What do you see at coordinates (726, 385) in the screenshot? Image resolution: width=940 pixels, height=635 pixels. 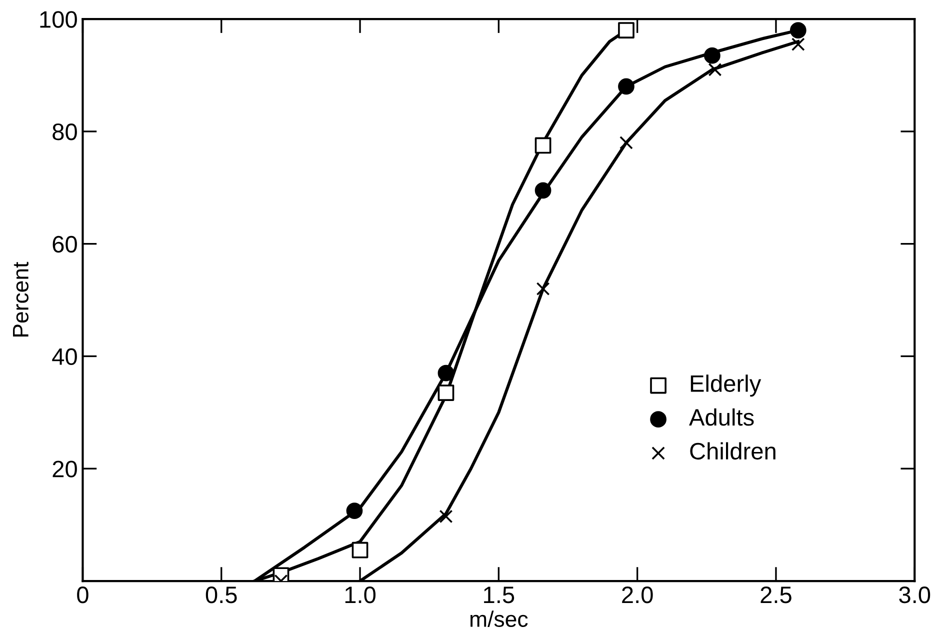 I see `legend-label: Elderly` at bounding box center [726, 385].